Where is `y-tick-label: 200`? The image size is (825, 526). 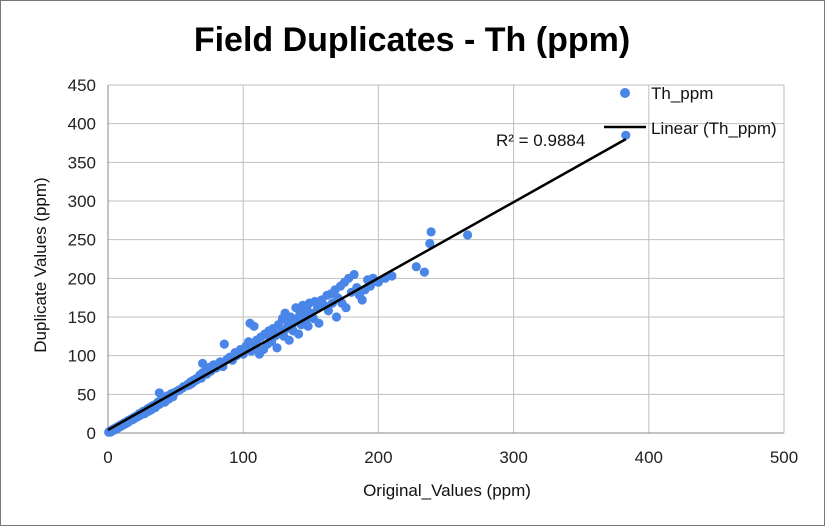
y-tick-label: 200 is located at coordinates (82, 278).